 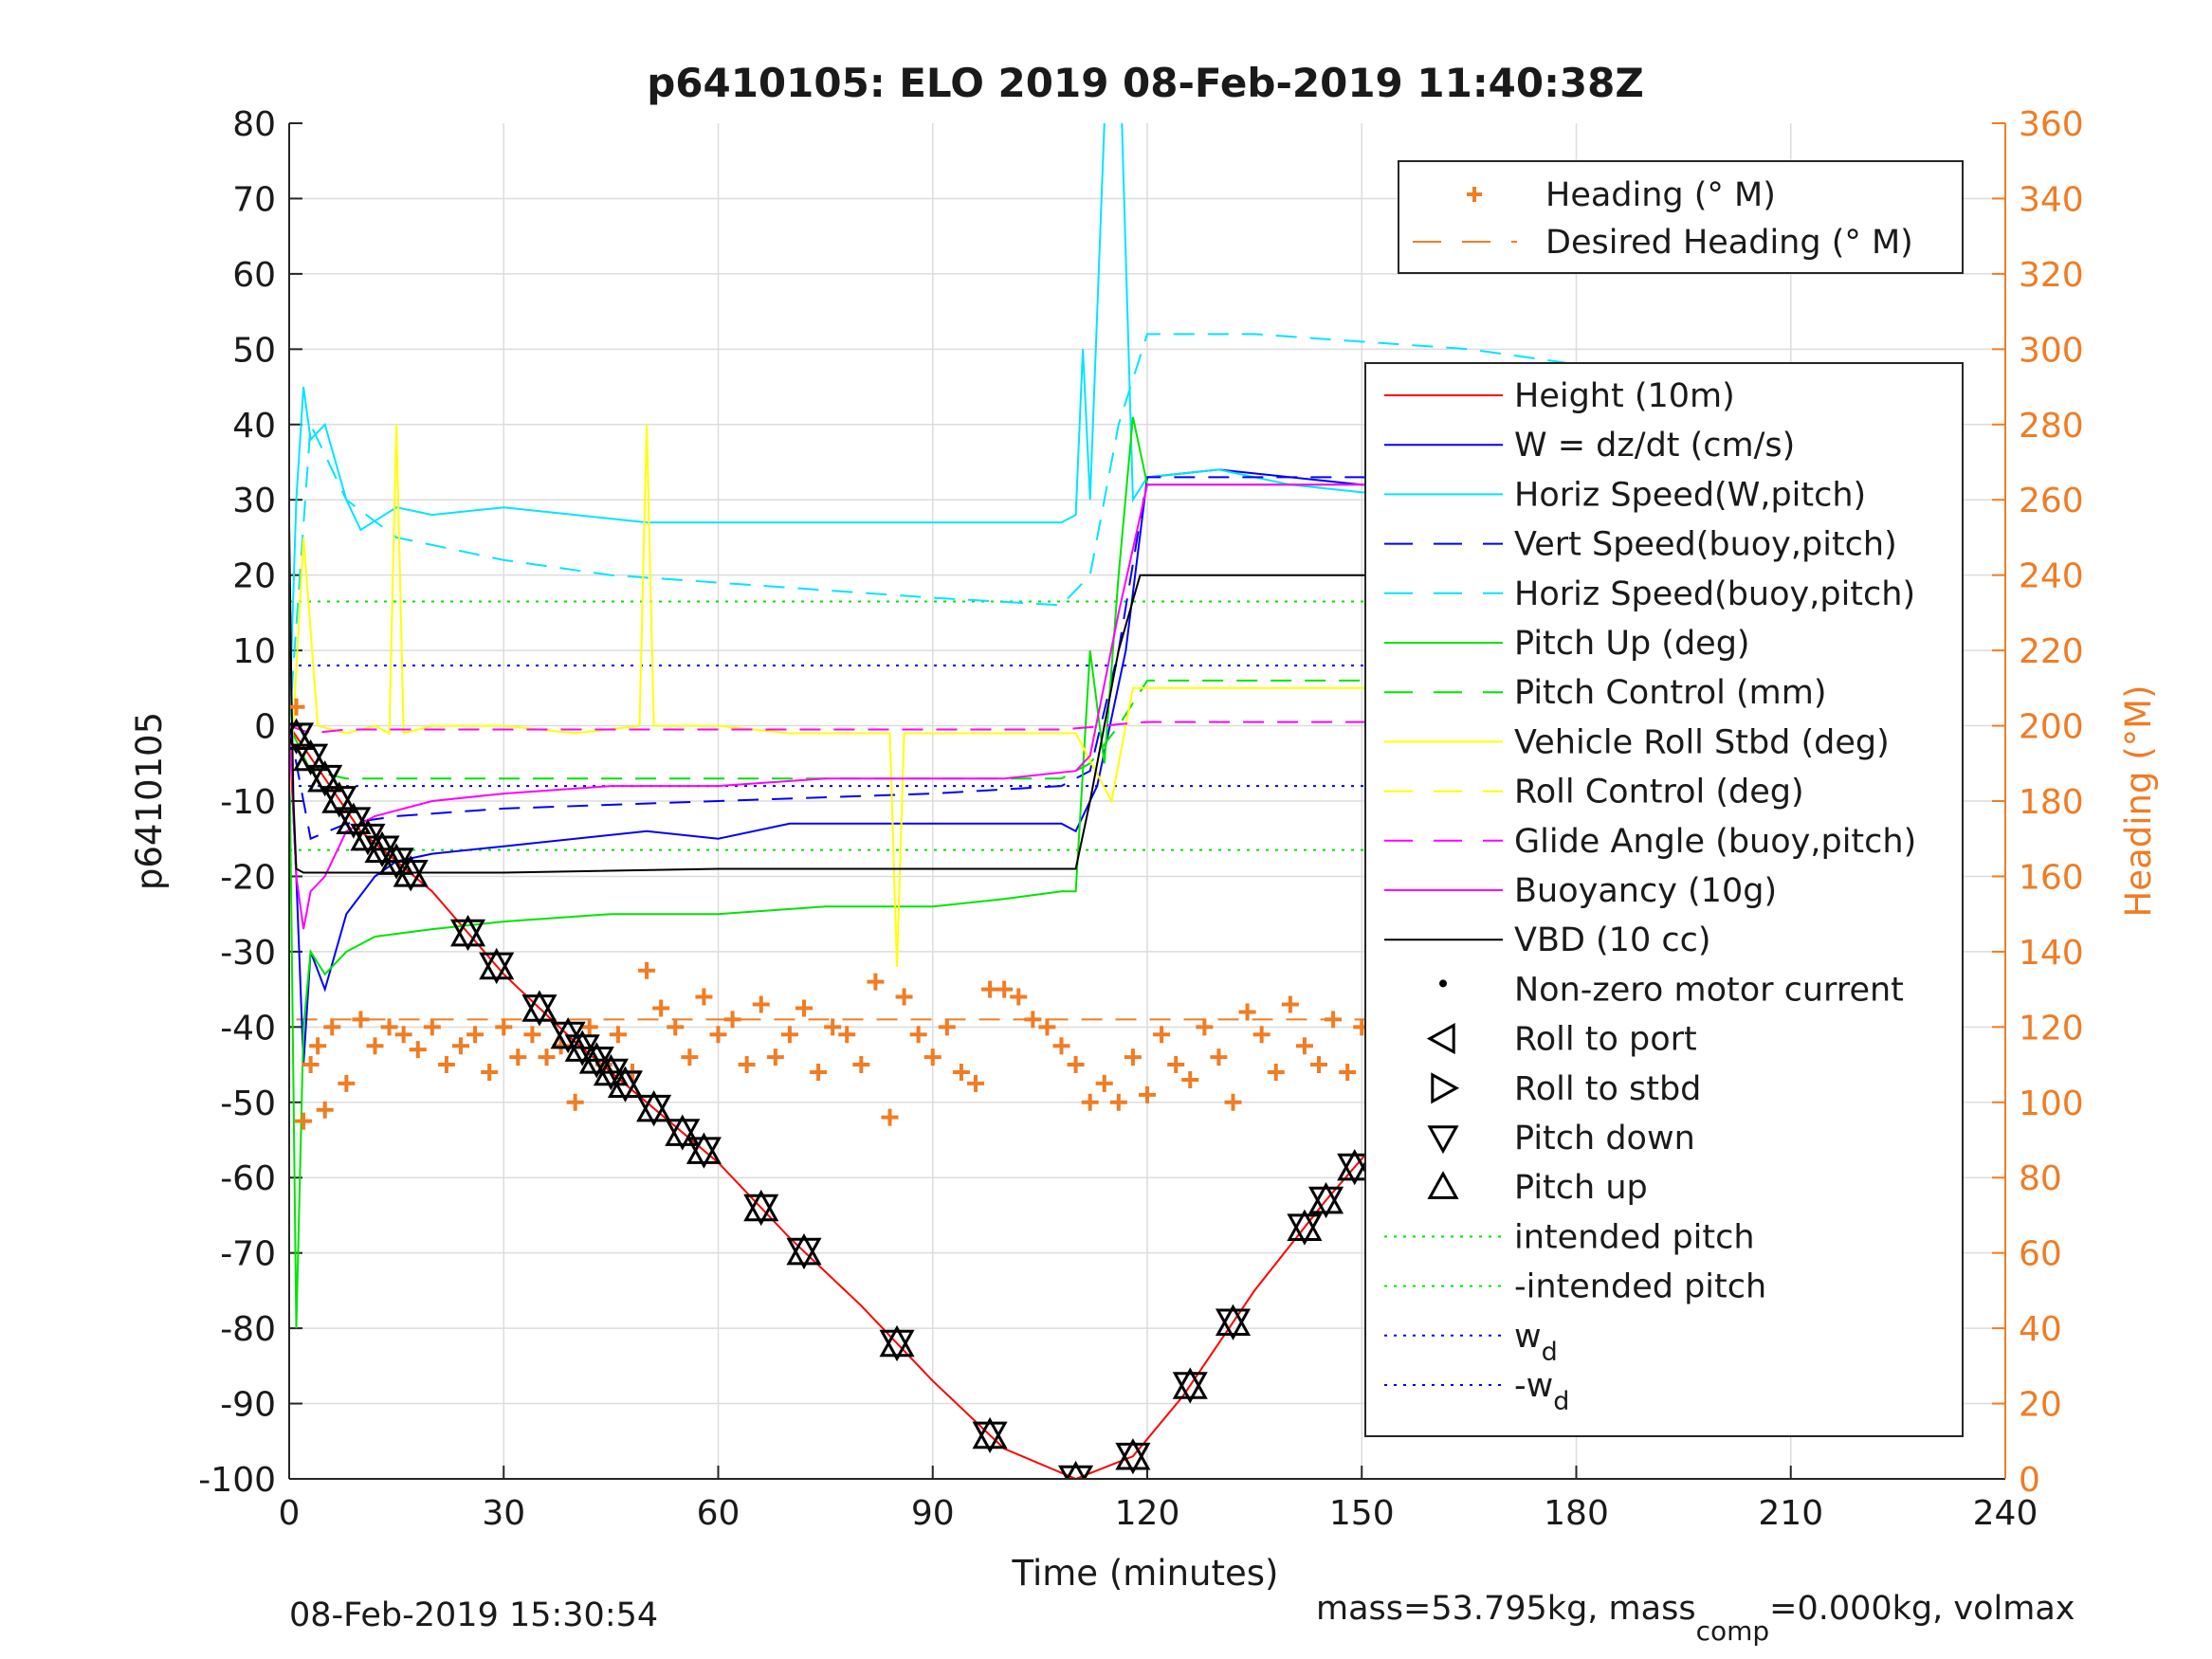 I want to click on y-tick-label: -90, so click(x=248, y=1405).